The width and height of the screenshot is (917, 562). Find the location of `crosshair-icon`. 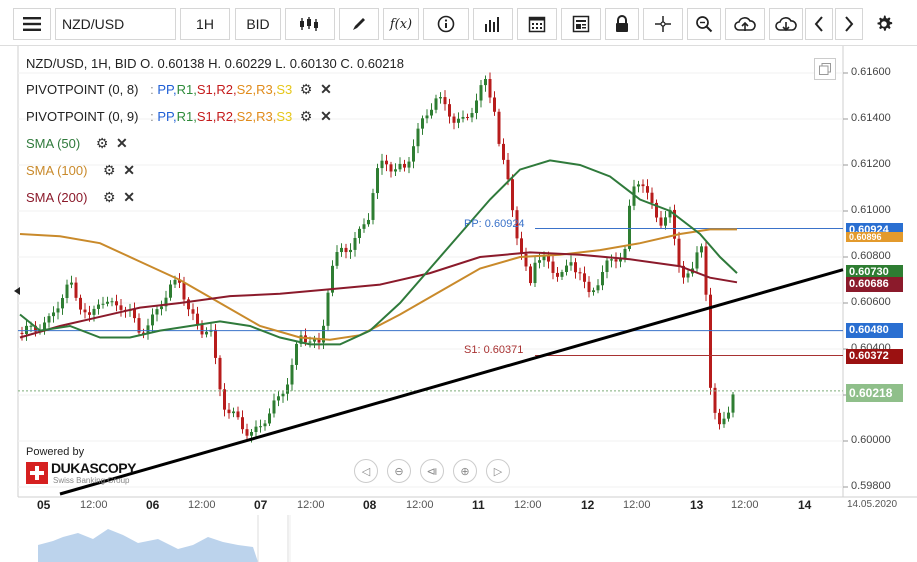

crosshair-icon is located at coordinates (663, 24).